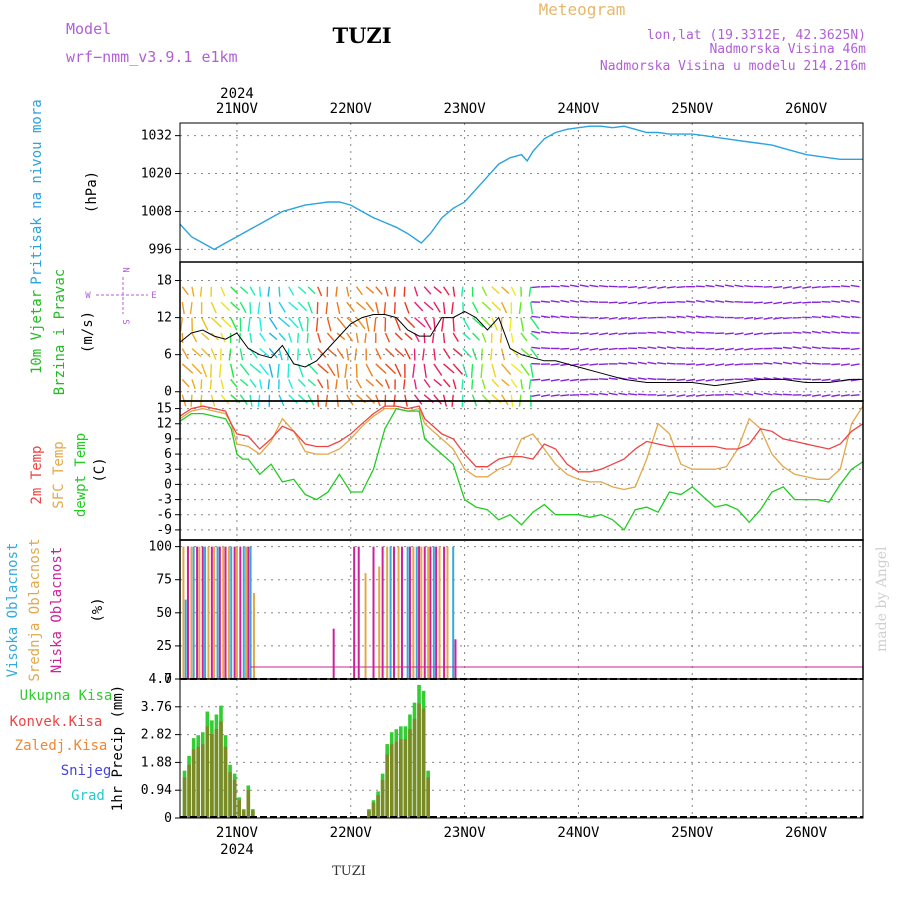 Image resolution: width=900 pixels, height=900 pixels. I want to click on legend-freezing-rain: Zaledj.Kisa, so click(61, 746).